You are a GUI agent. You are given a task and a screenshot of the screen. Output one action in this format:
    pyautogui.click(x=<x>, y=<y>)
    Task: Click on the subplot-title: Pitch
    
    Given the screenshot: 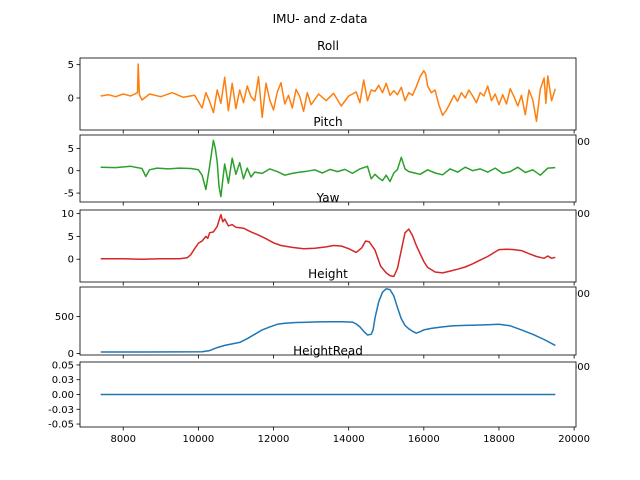 What is the action you would take?
    pyautogui.click(x=327, y=122)
    